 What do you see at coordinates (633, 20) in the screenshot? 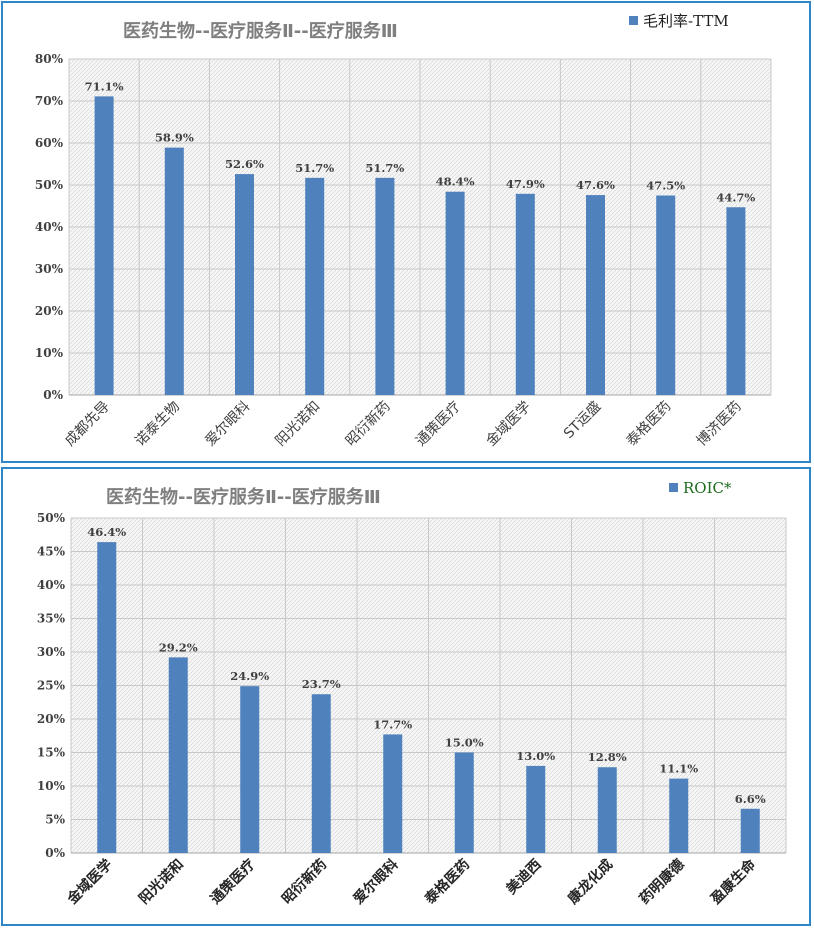
I see `chart-1-legend-swatch` at bounding box center [633, 20].